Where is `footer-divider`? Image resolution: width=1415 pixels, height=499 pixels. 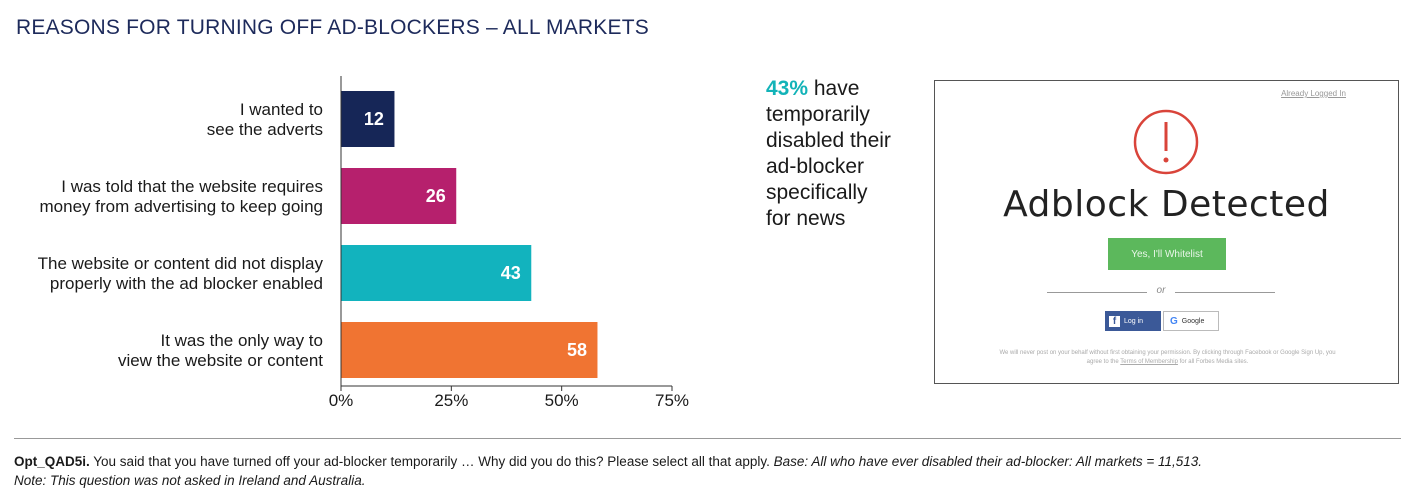 footer-divider is located at coordinates (707, 438).